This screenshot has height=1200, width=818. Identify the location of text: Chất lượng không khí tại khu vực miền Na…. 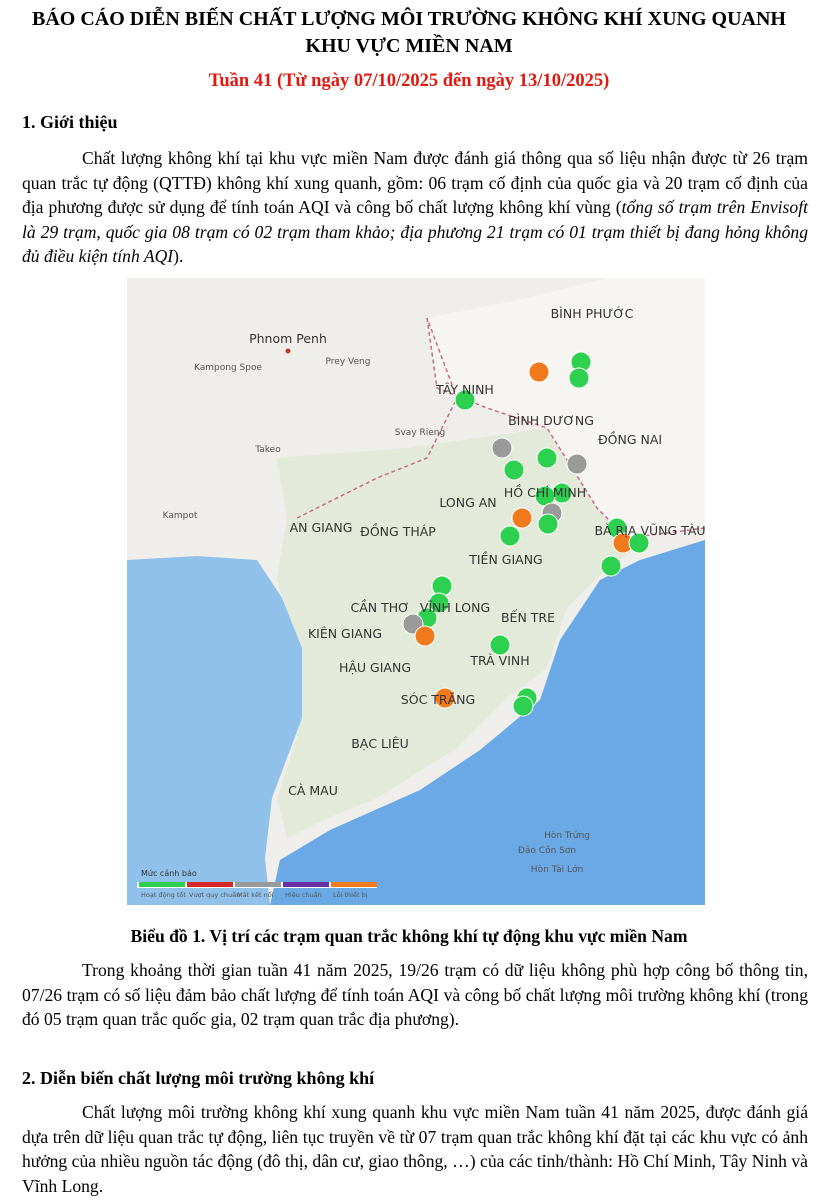
(415, 183).